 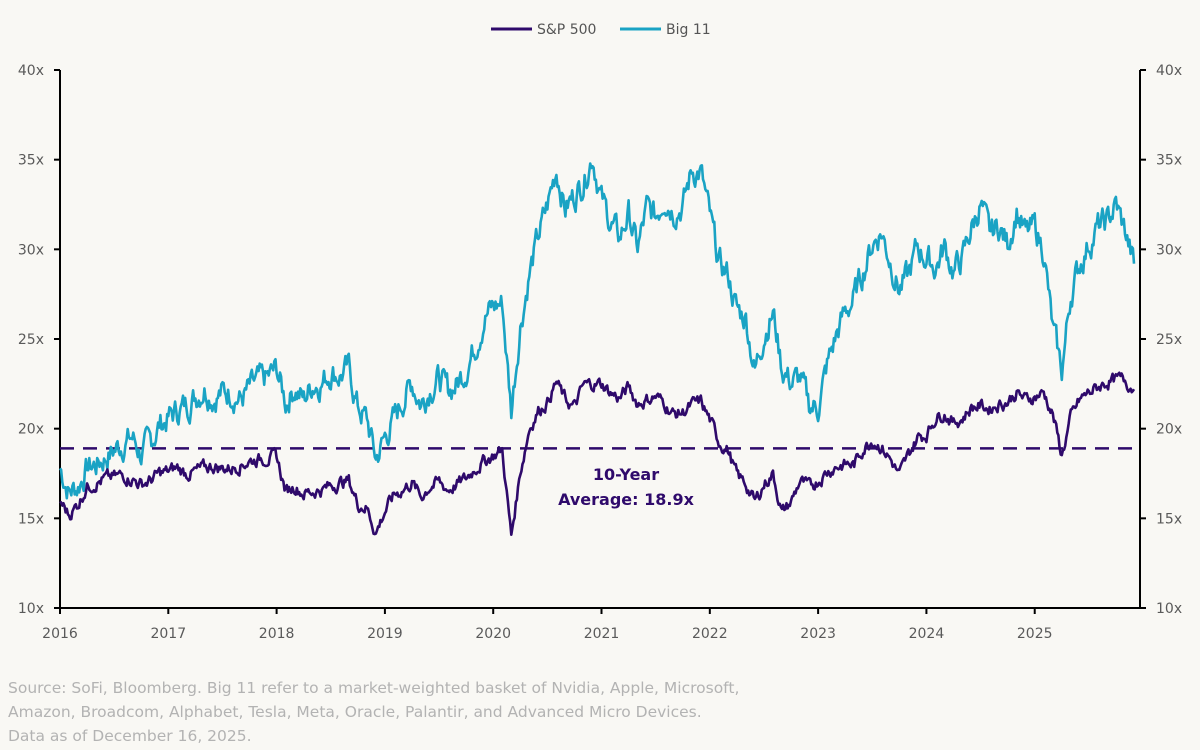 I want to click on x-tick-label: 2025, so click(x=1035, y=634).